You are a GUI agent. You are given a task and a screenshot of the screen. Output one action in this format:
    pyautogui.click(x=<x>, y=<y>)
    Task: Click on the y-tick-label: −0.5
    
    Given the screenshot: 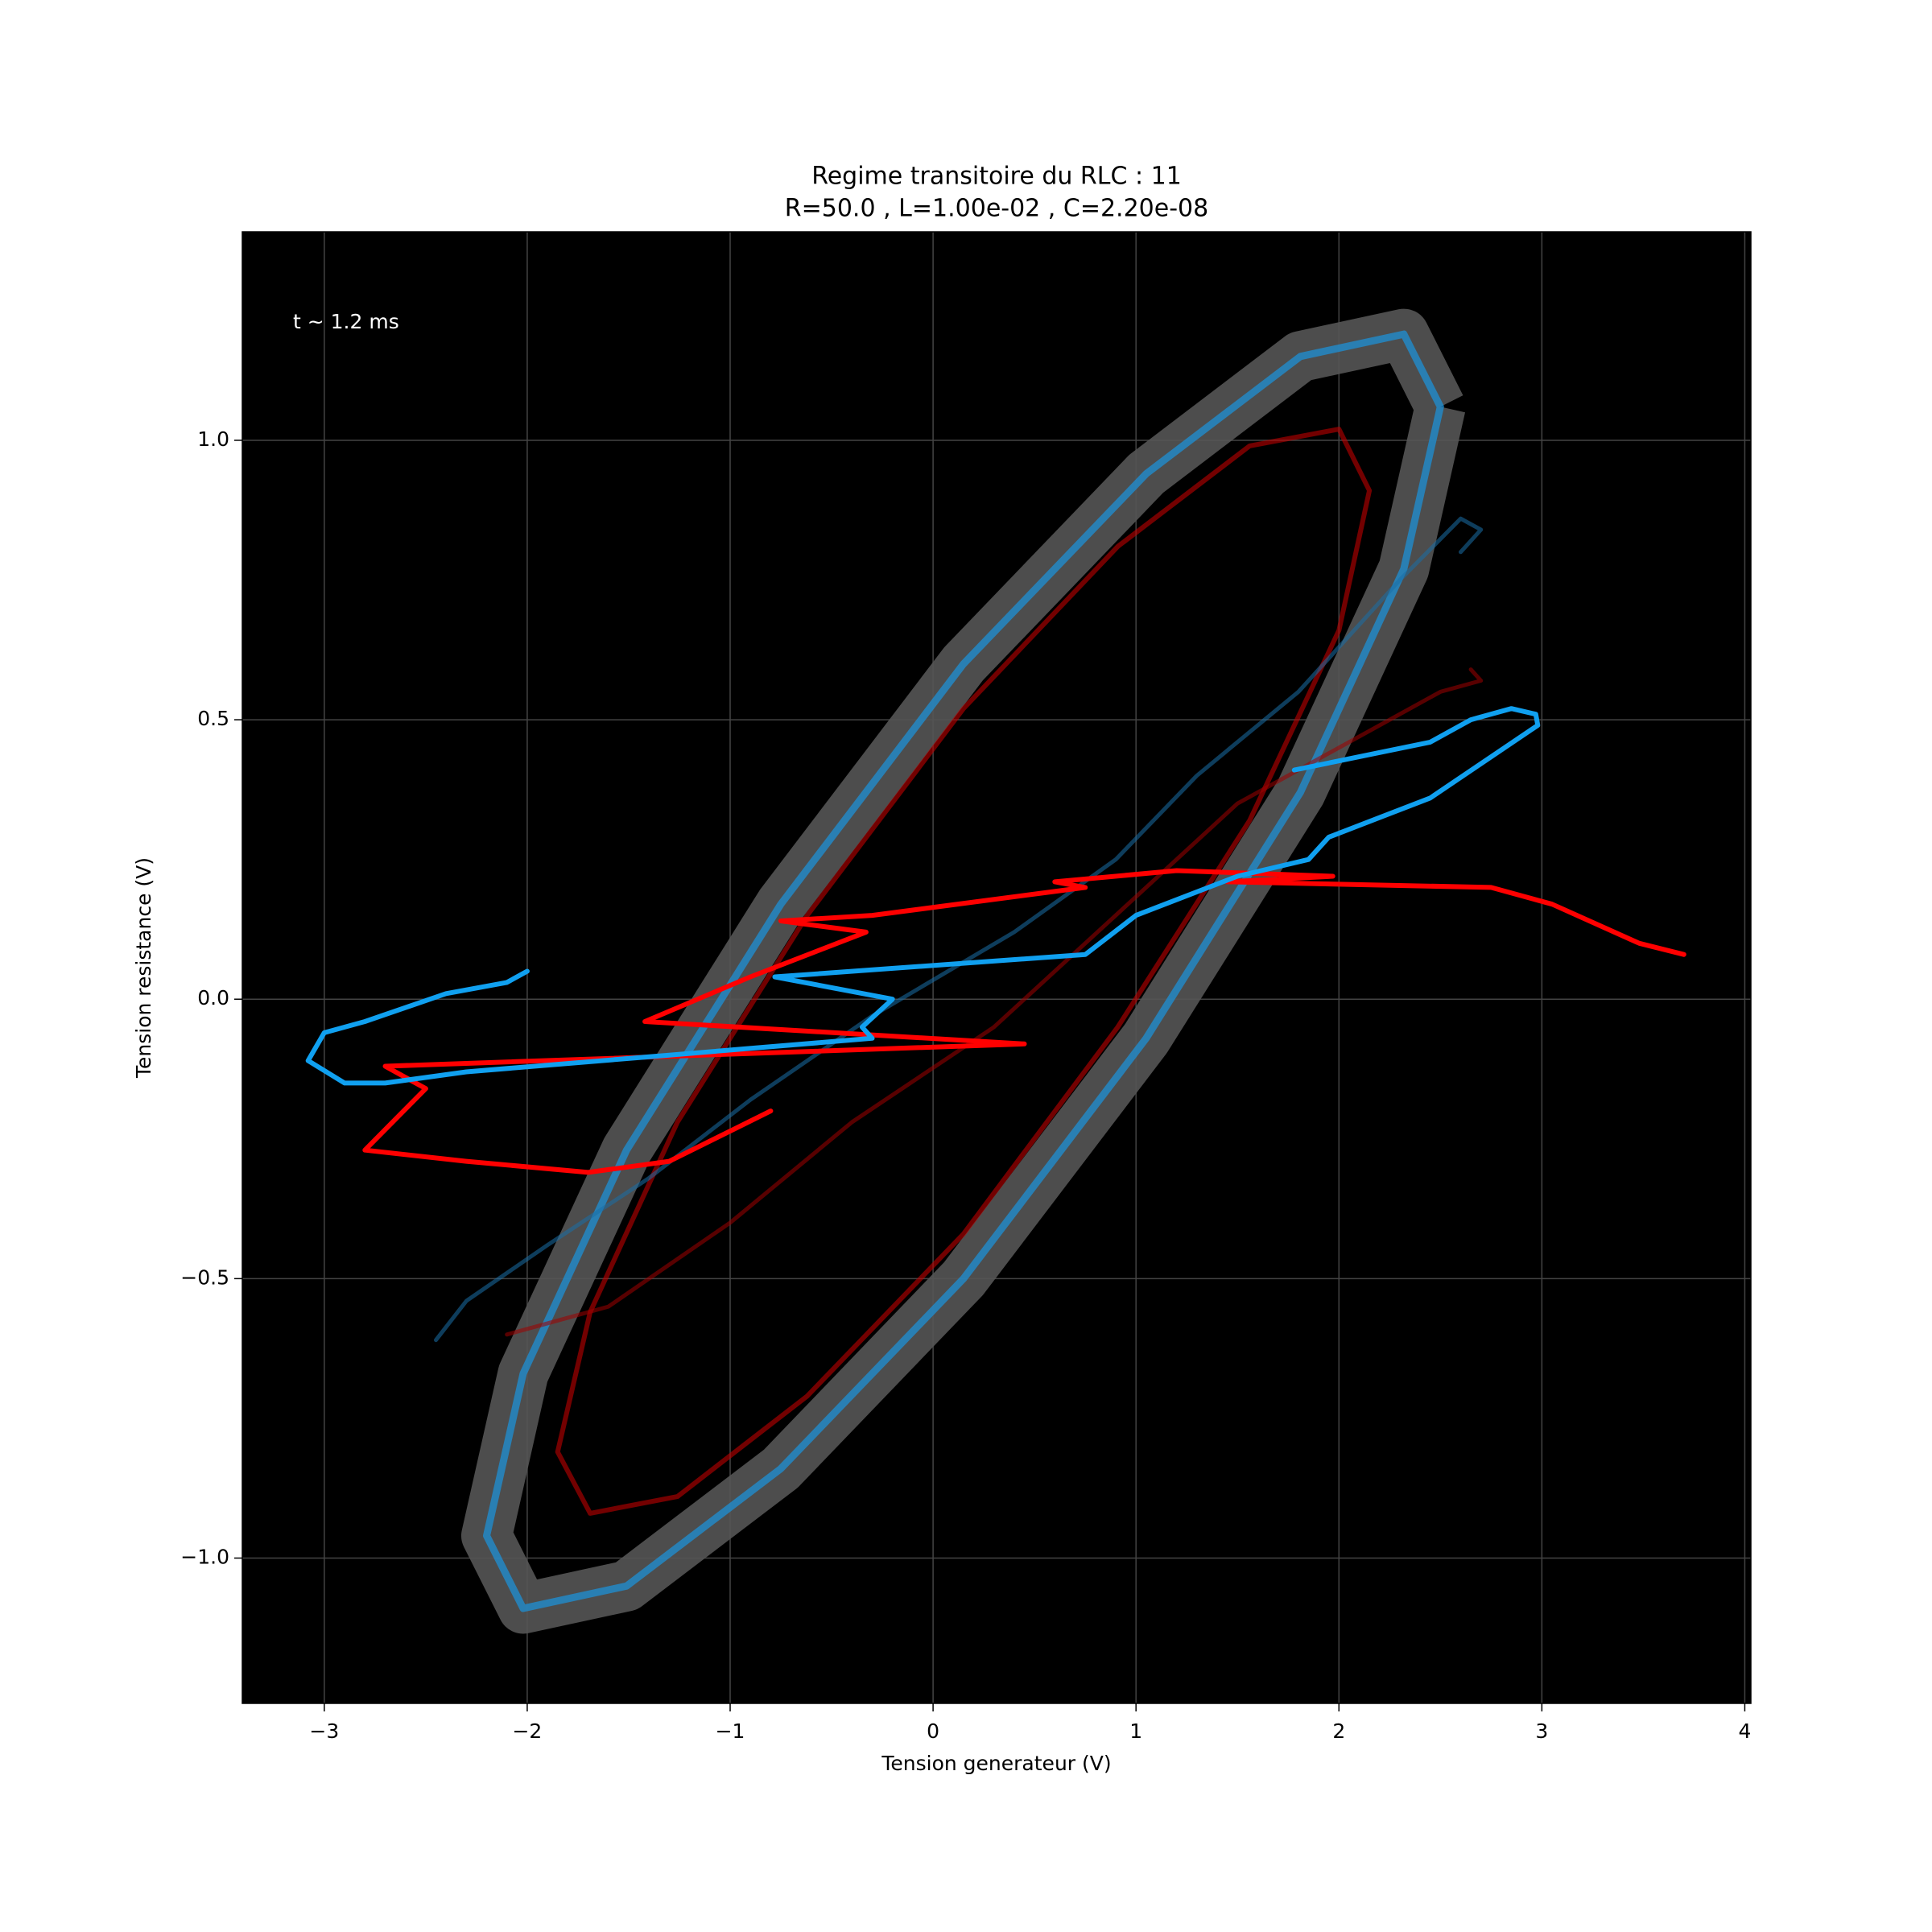 What is the action you would take?
    pyautogui.click(x=204, y=1277)
    